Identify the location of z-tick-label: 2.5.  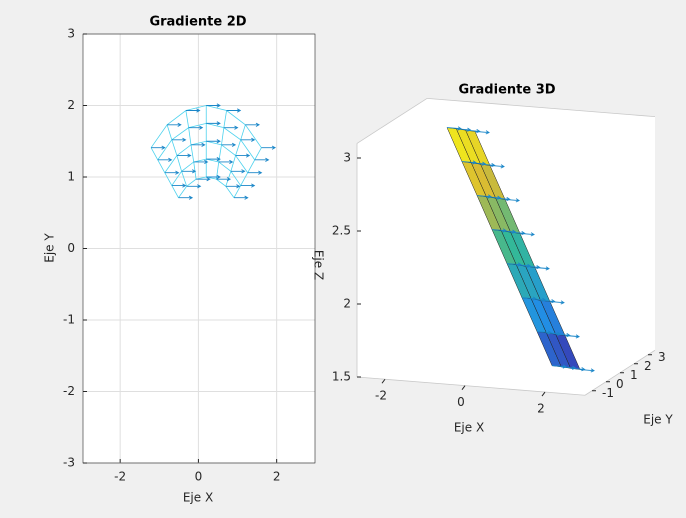
(341, 231).